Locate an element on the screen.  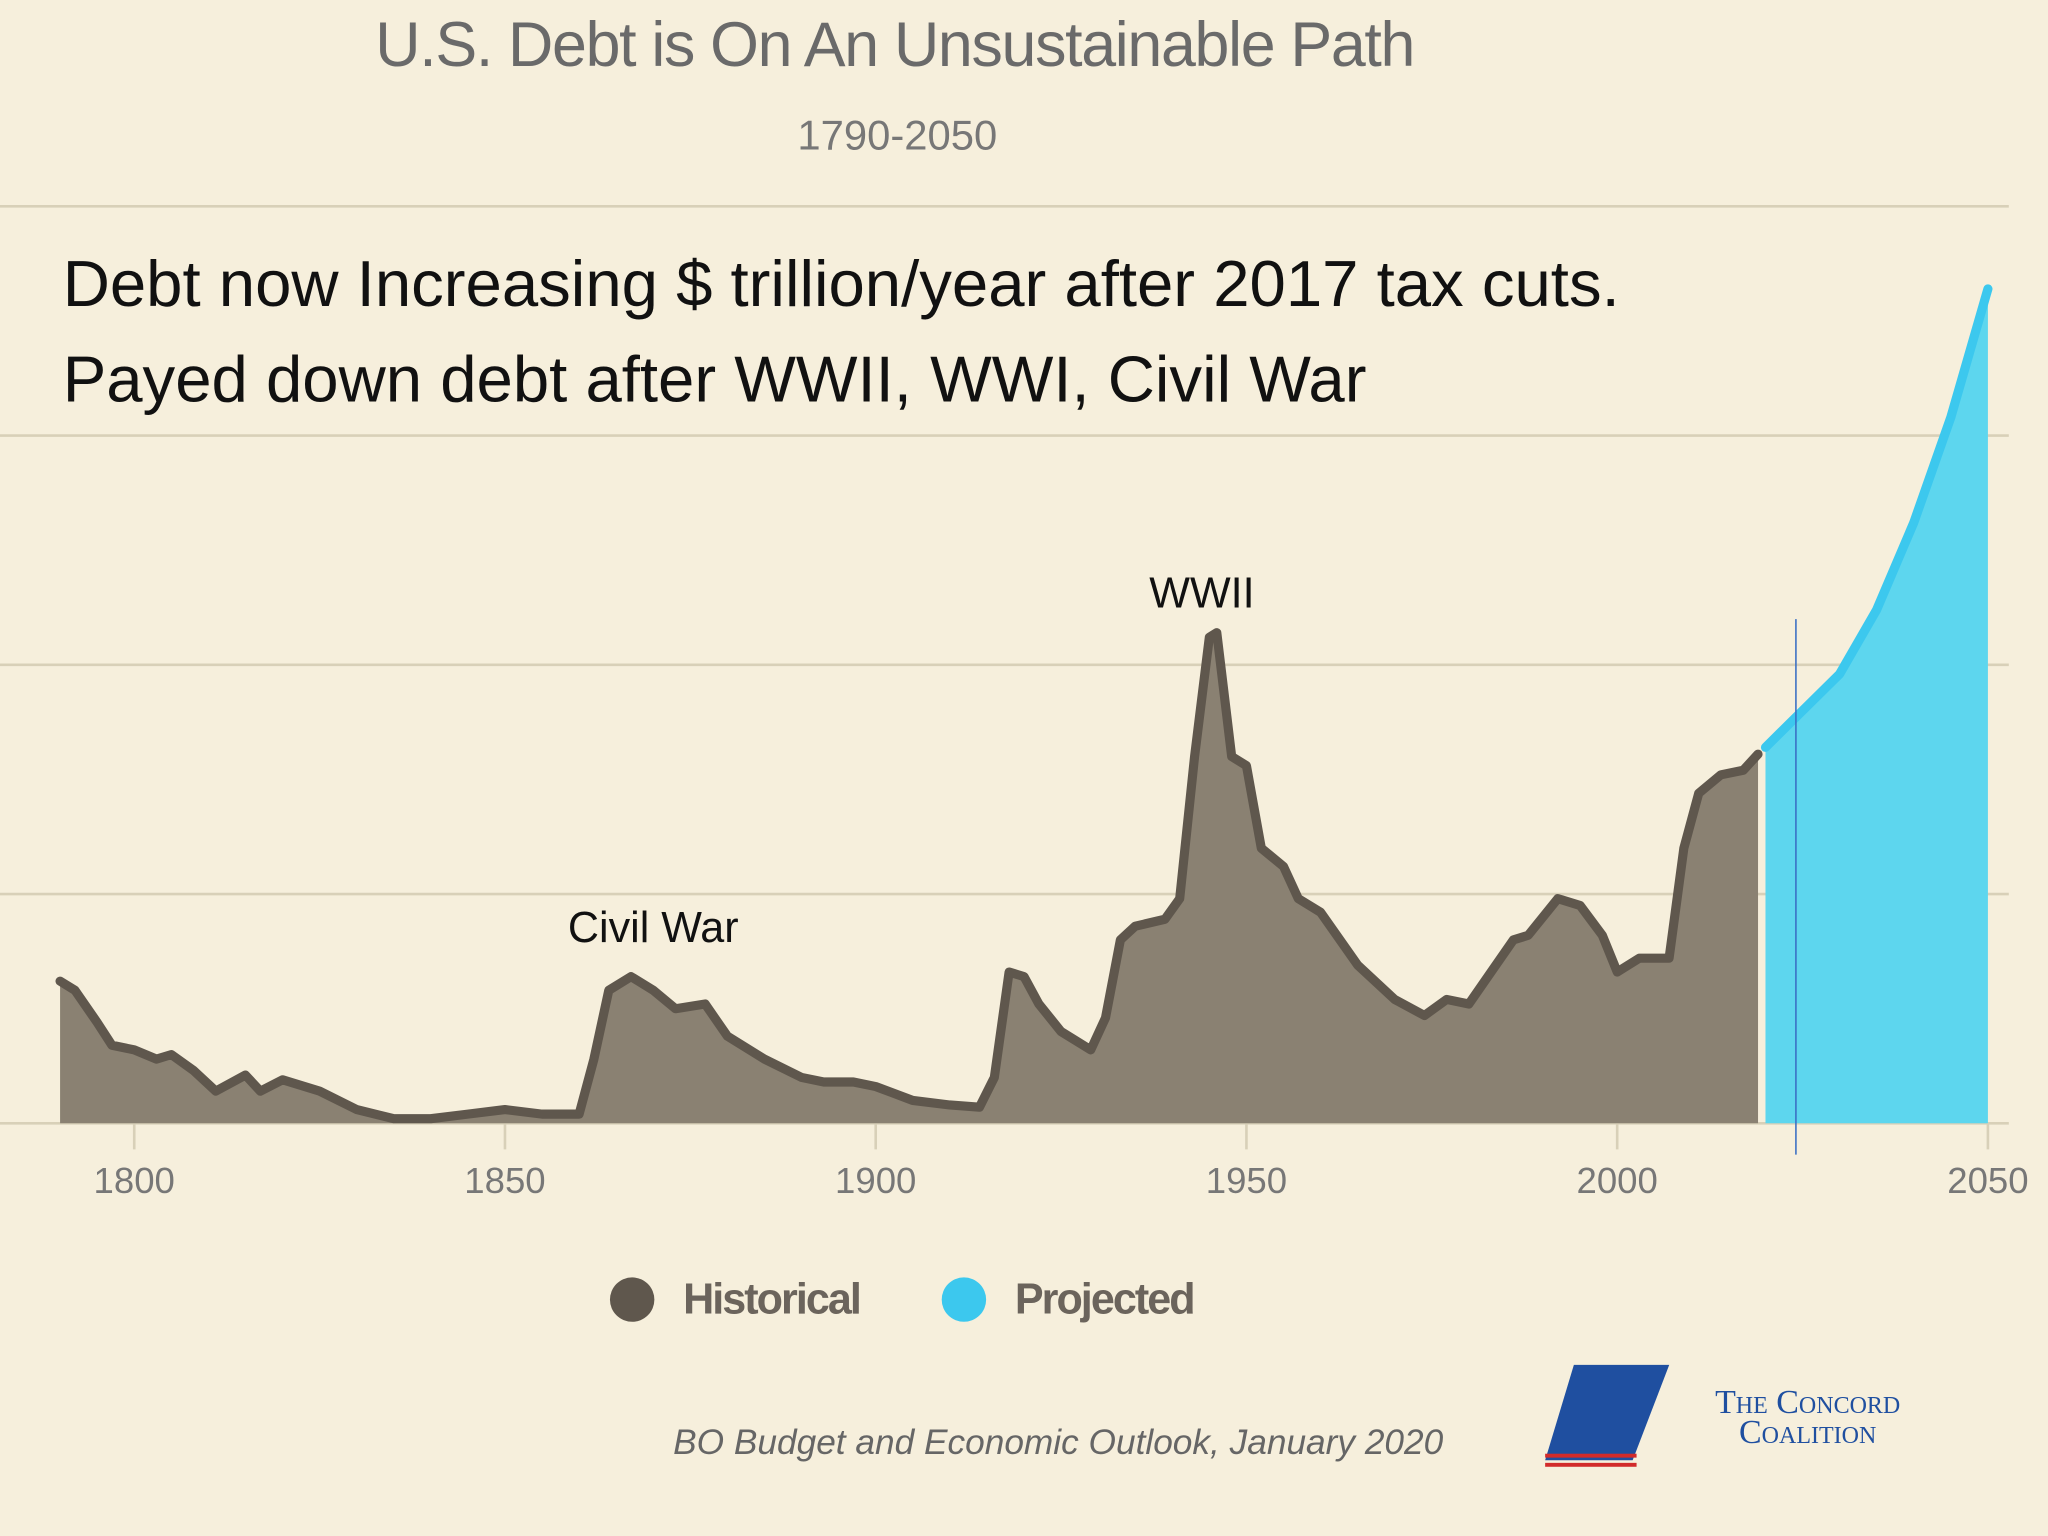
x-tick-label: 1850 is located at coordinates (504, 1180).